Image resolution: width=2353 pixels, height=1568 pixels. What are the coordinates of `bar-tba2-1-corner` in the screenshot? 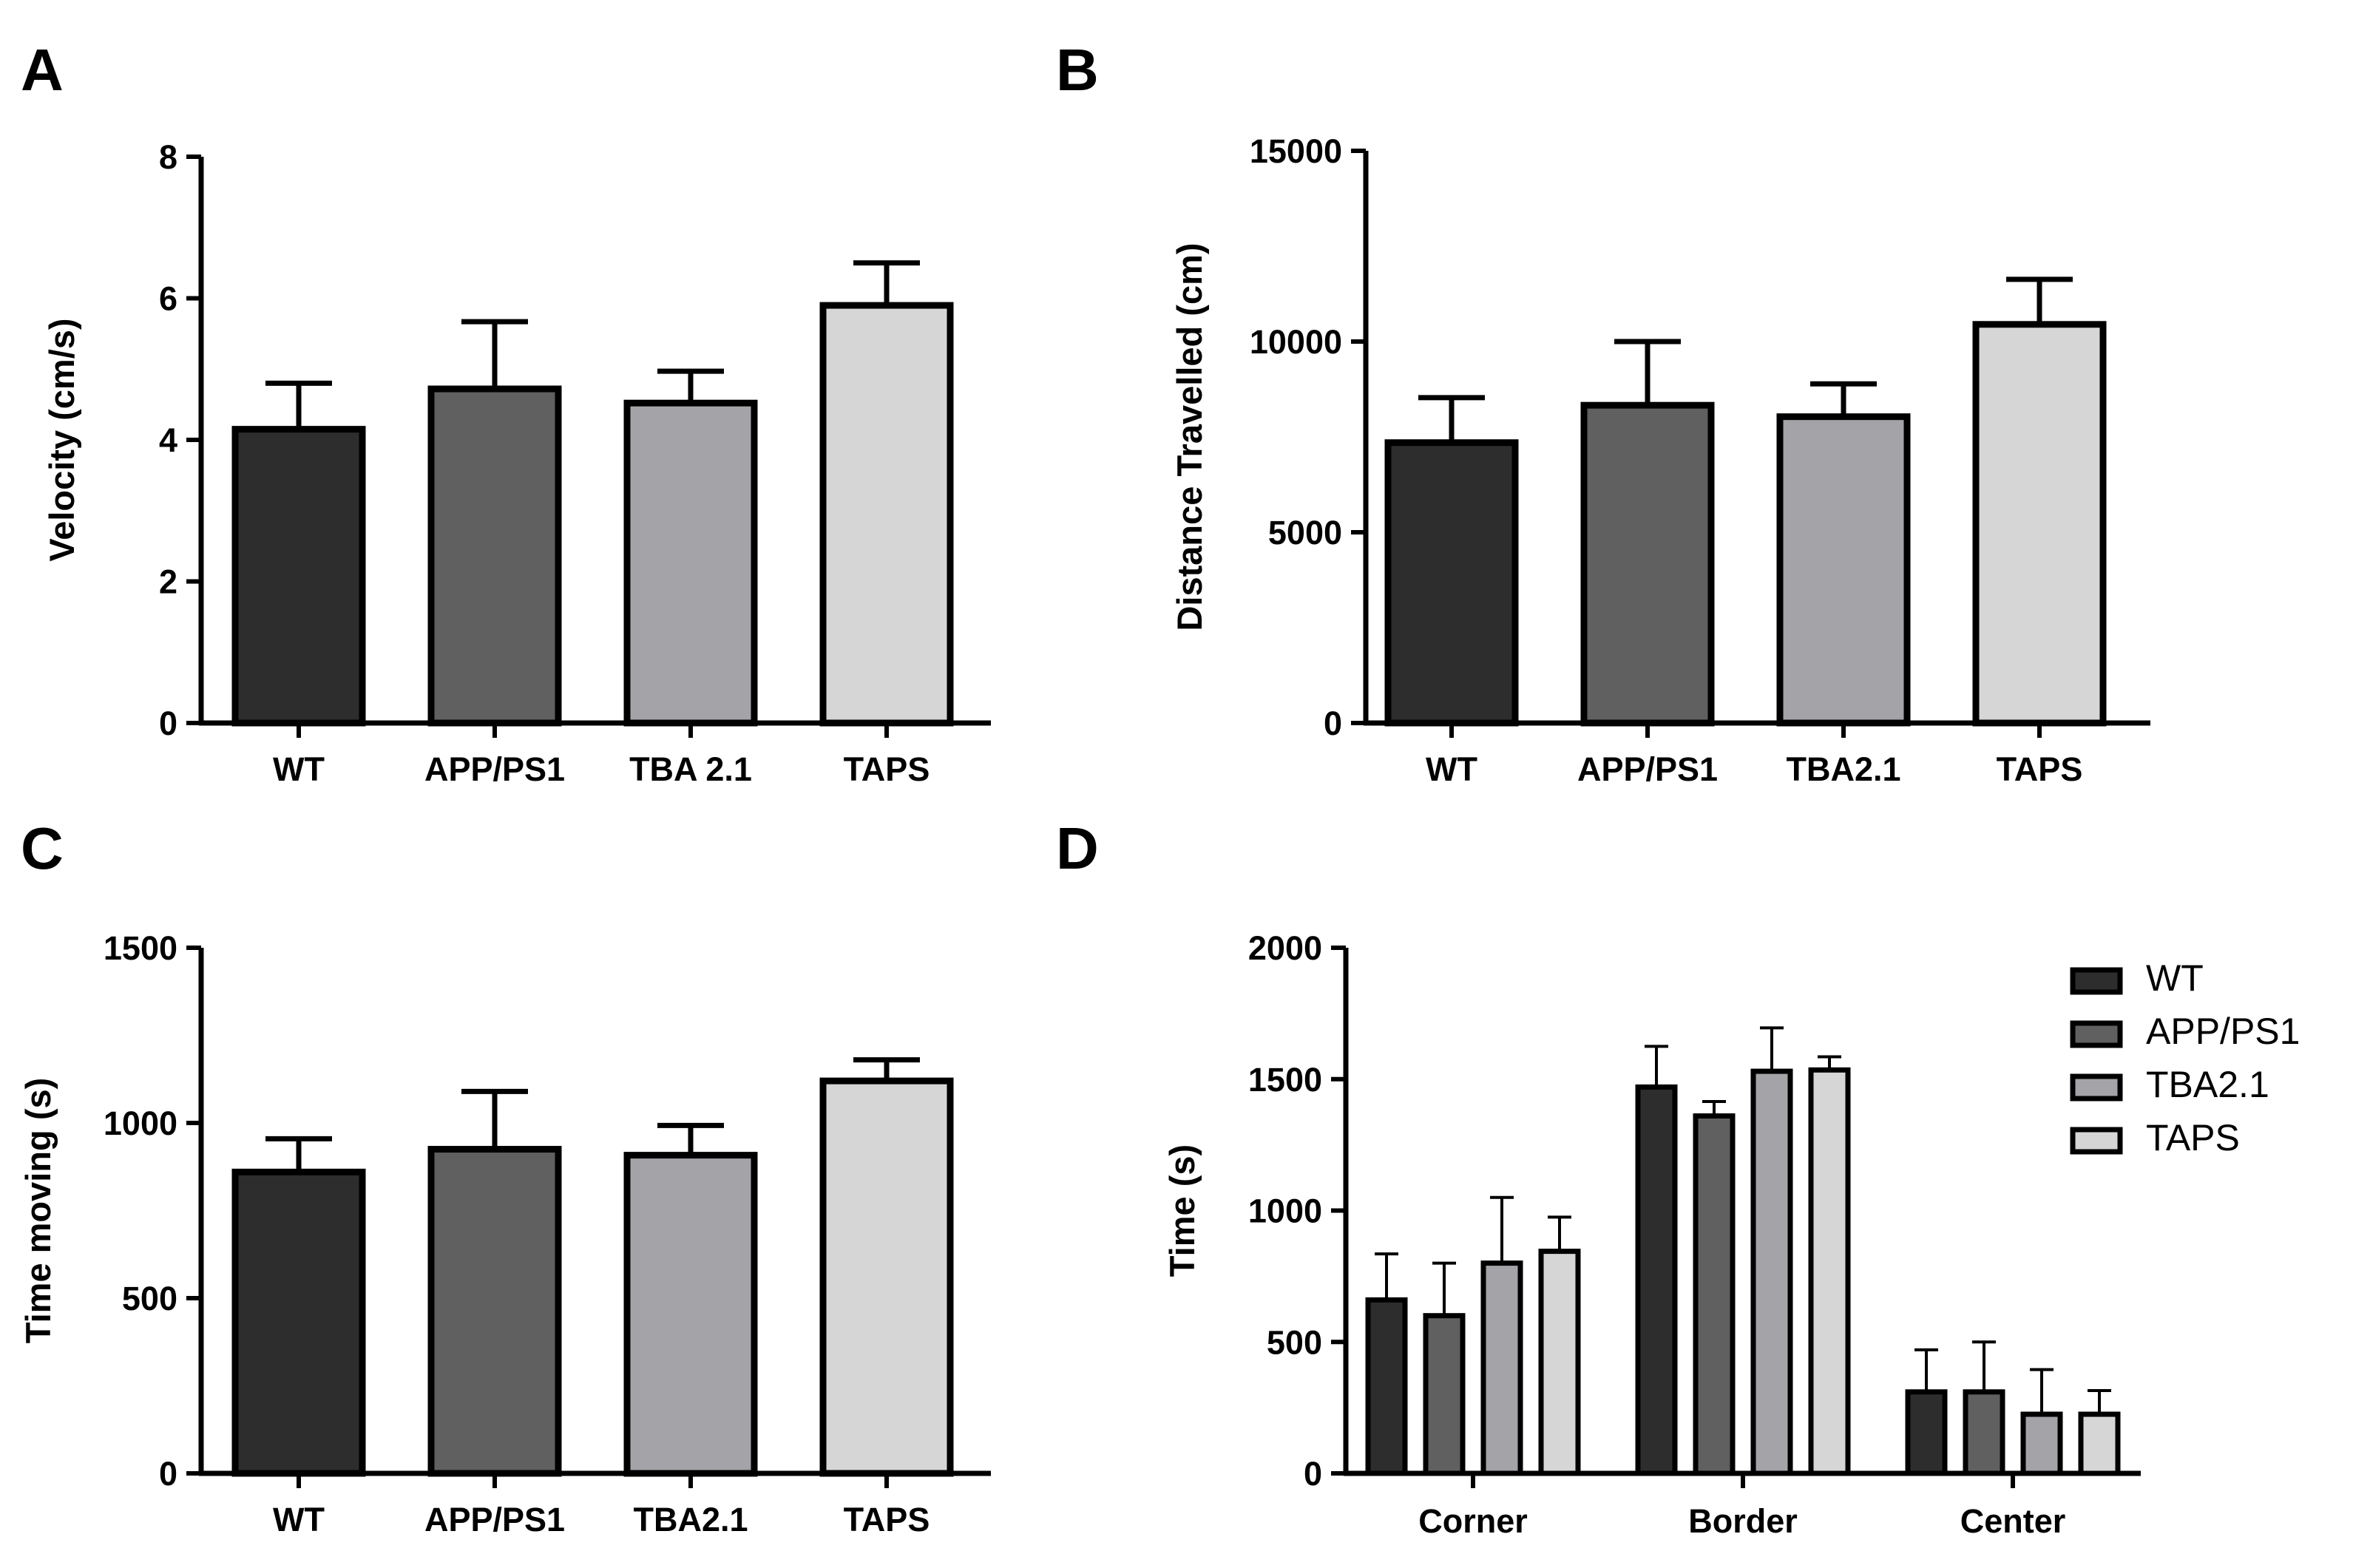 It's located at (1501, 1368).